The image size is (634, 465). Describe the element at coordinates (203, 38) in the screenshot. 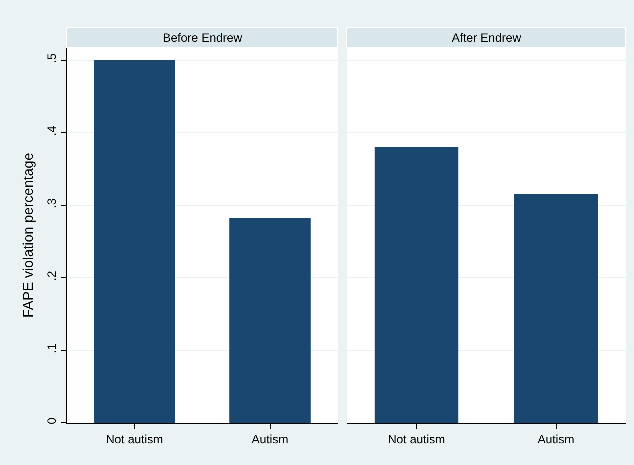

I see `chart-title: Before Endrew` at that location.